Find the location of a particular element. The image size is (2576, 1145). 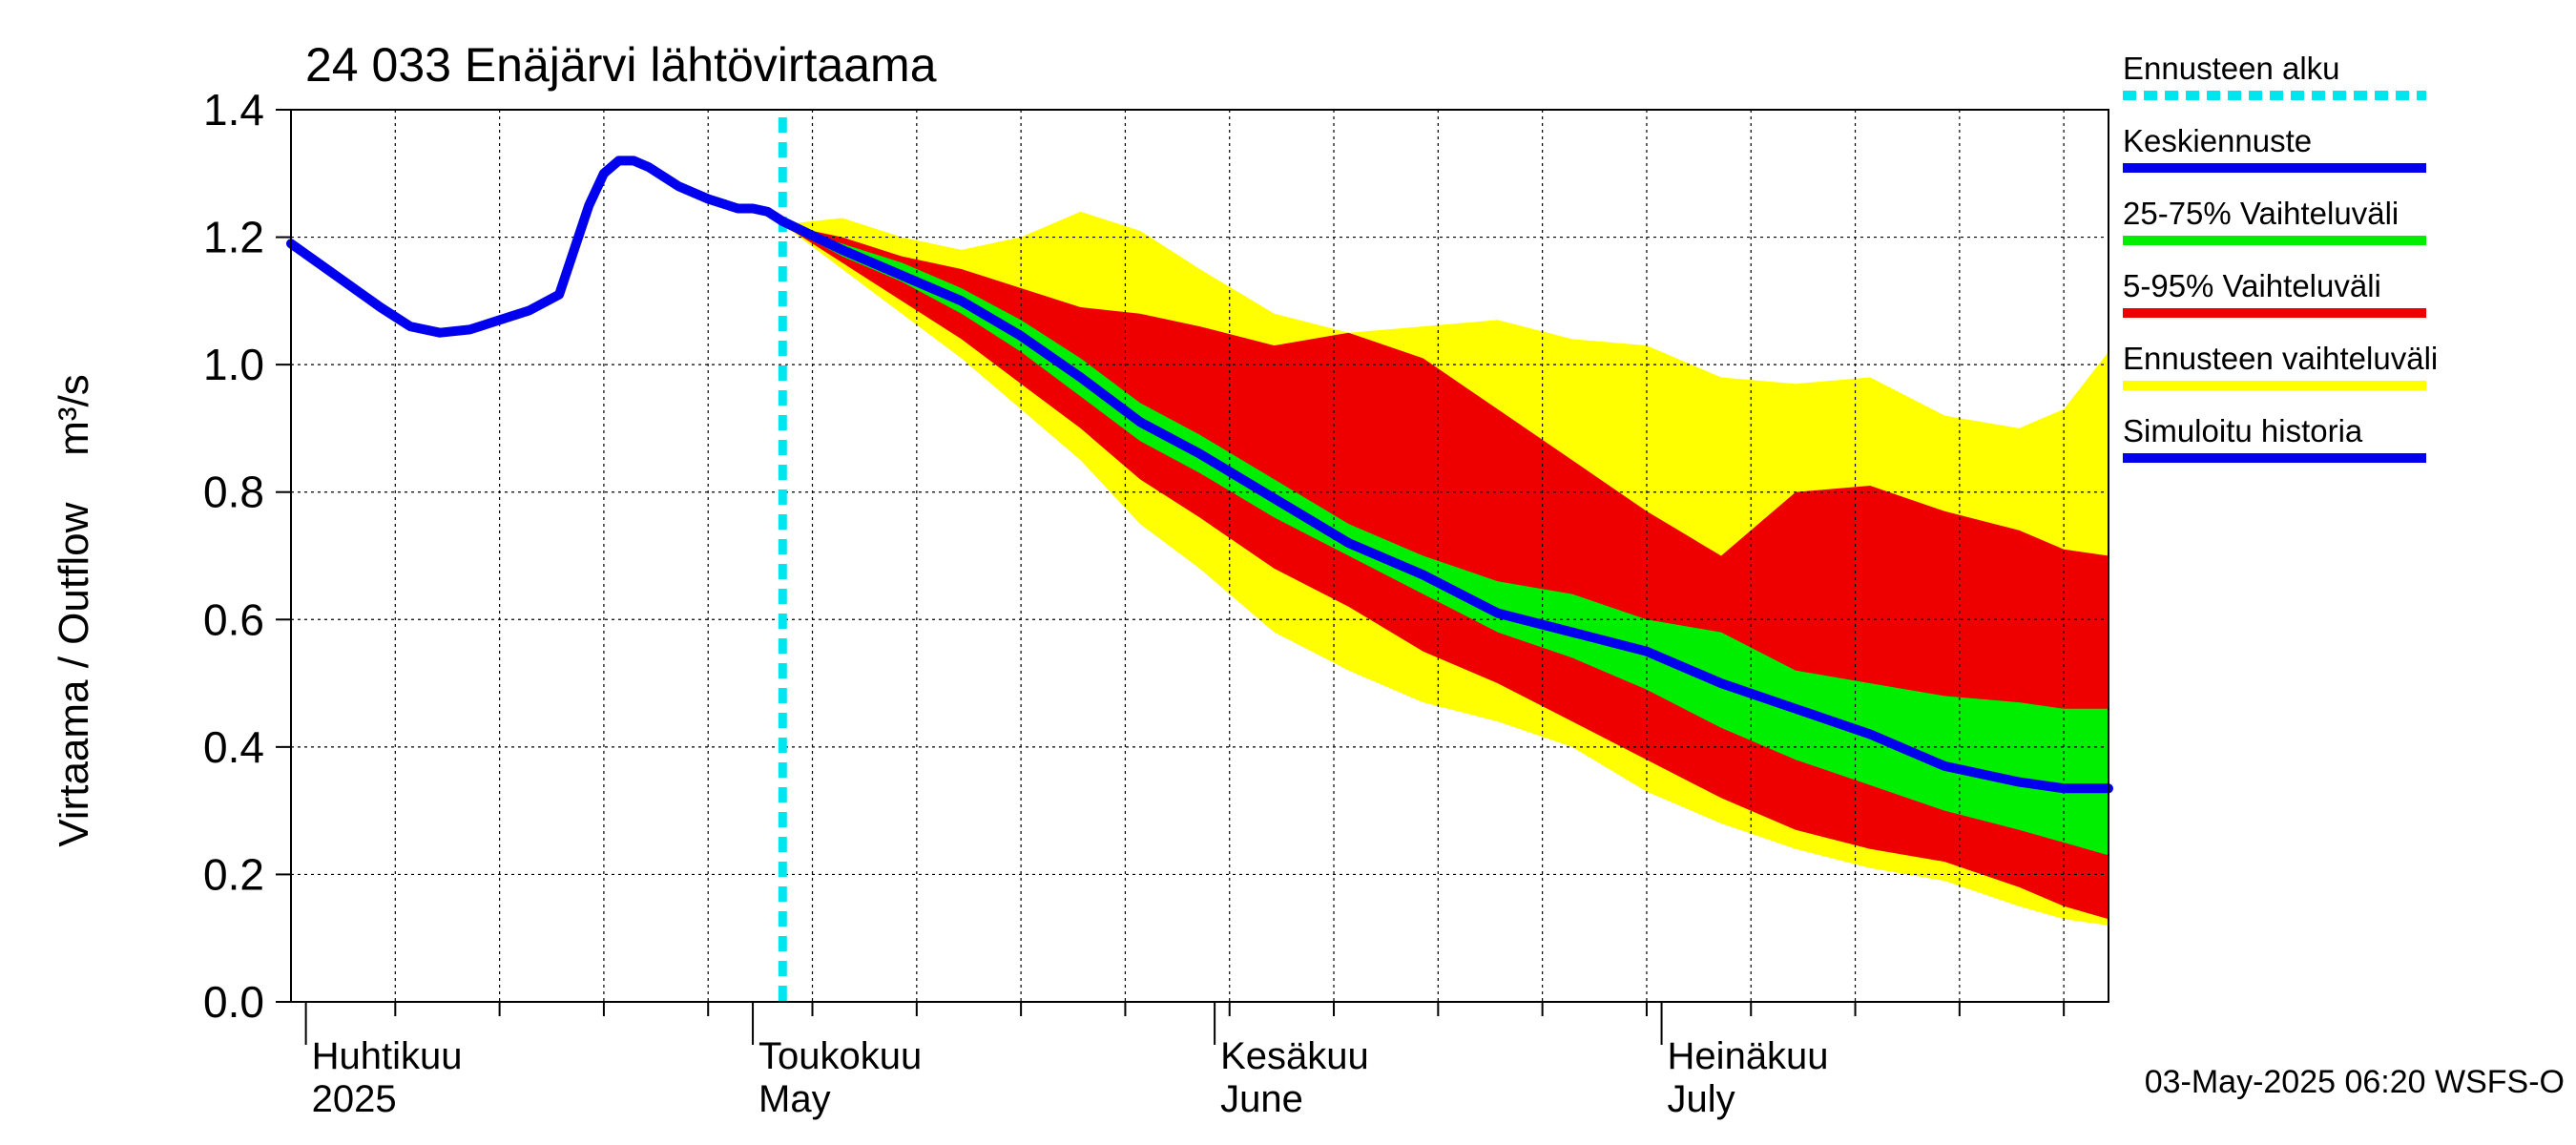

y-tick-label-3: 0.6 is located at coordinates (233, 619).